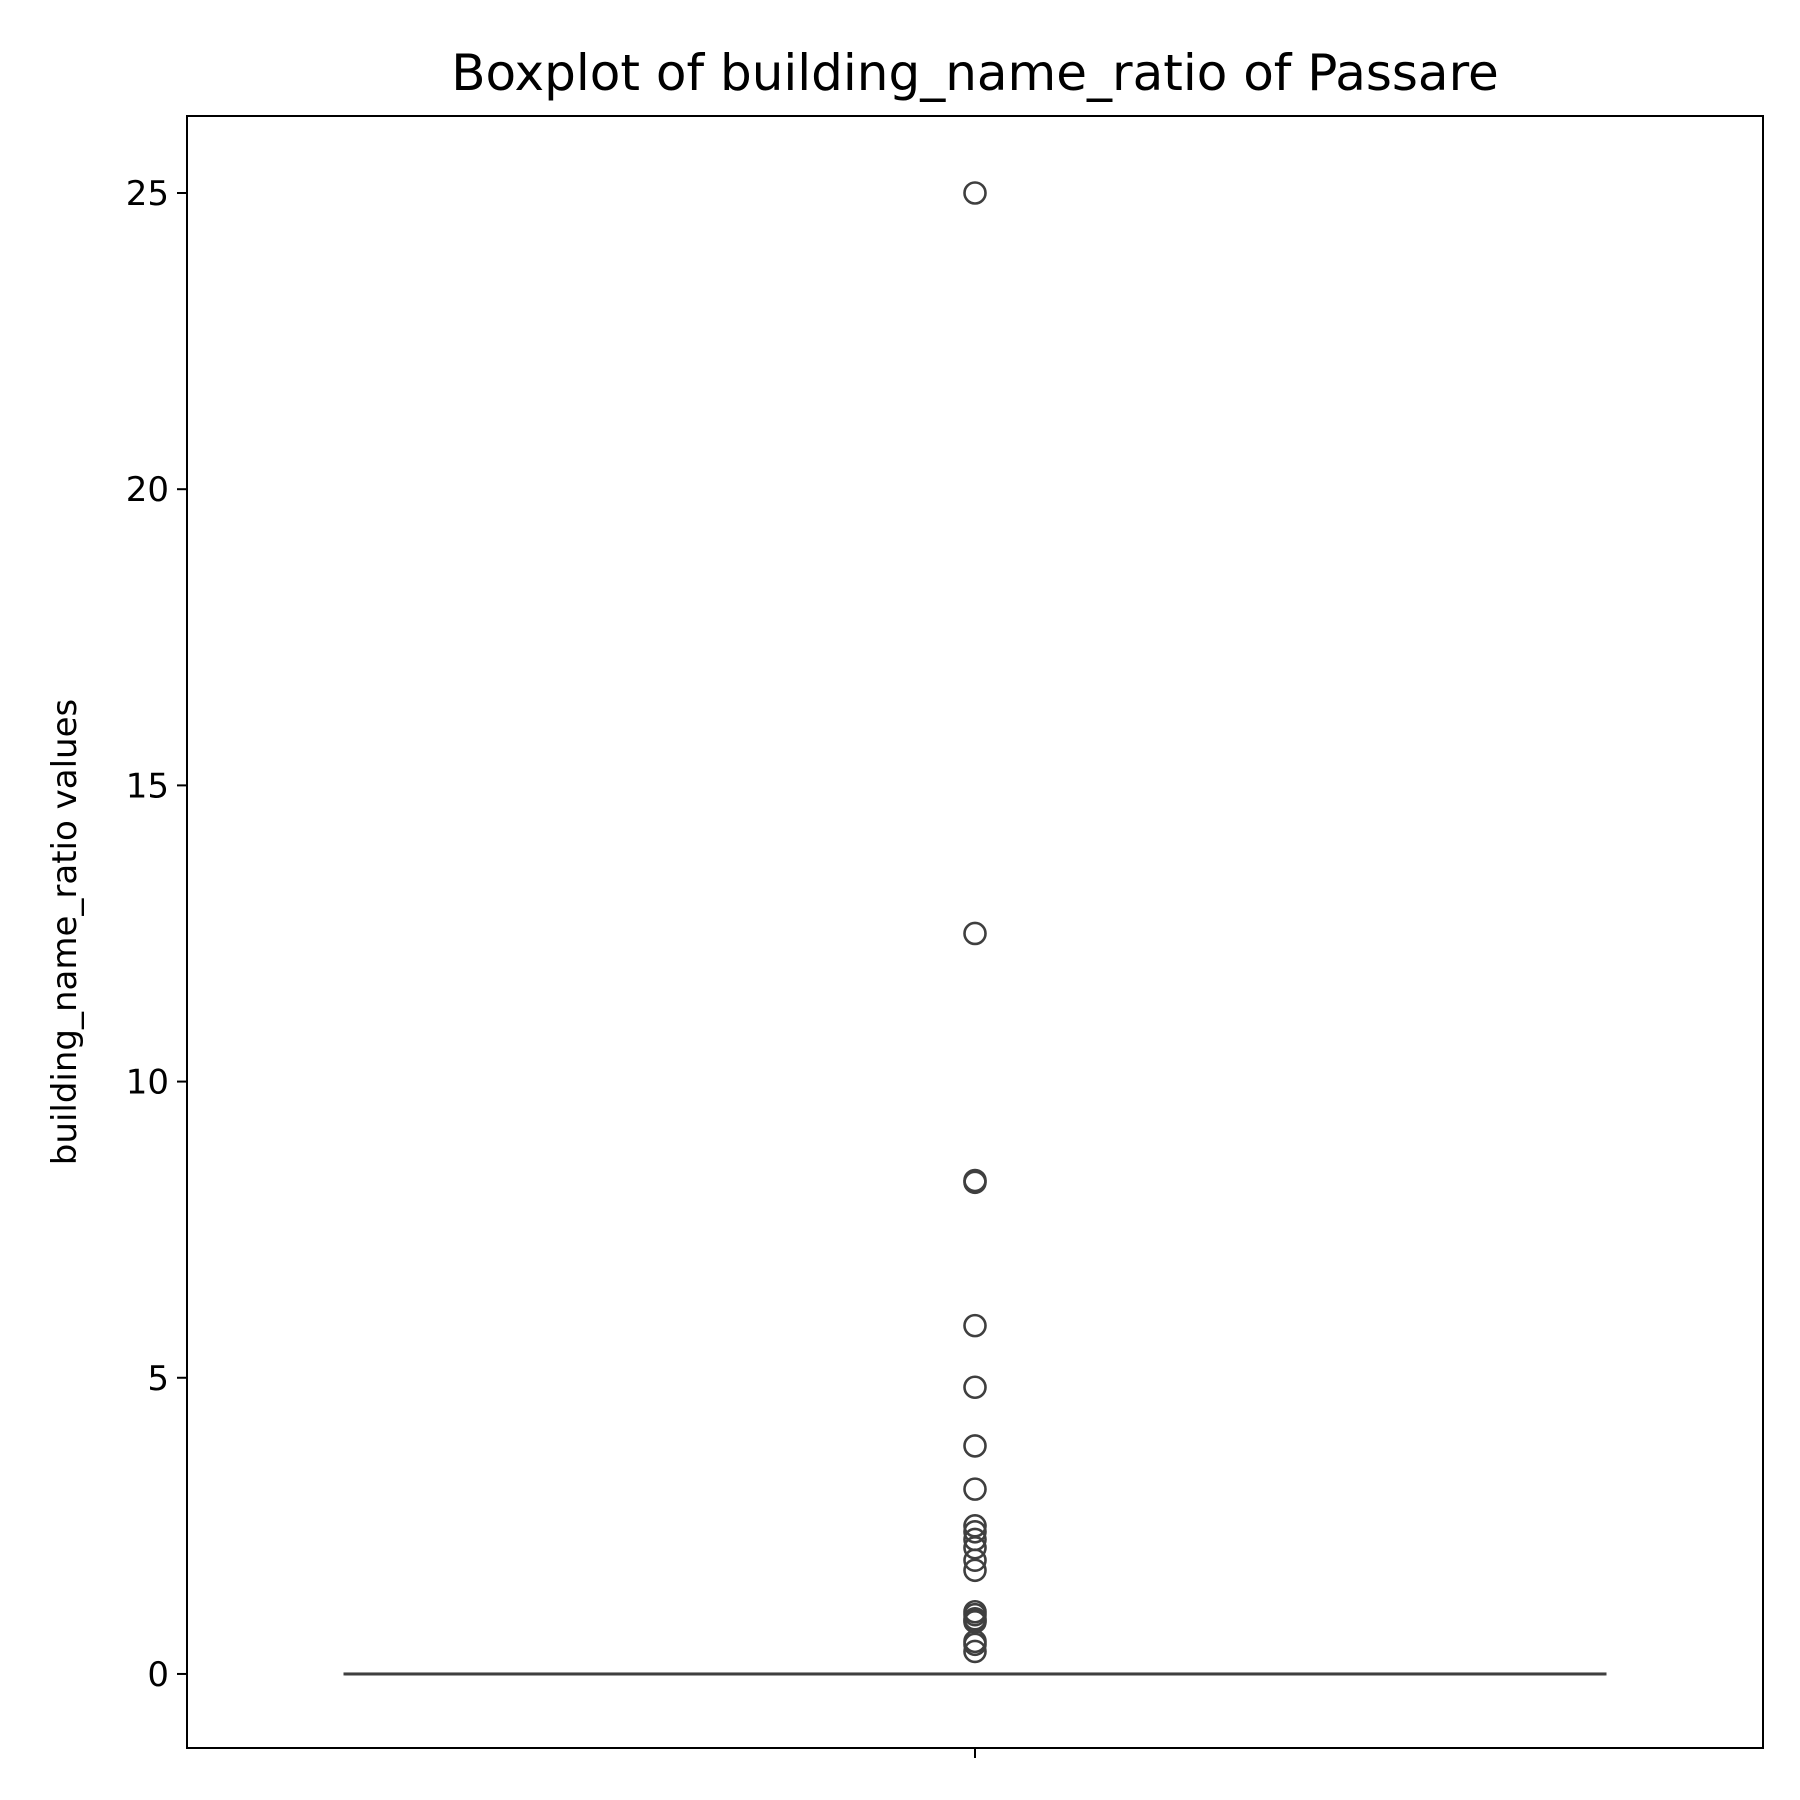  I want to click on y-tick-label: 15, so click(147, 786).